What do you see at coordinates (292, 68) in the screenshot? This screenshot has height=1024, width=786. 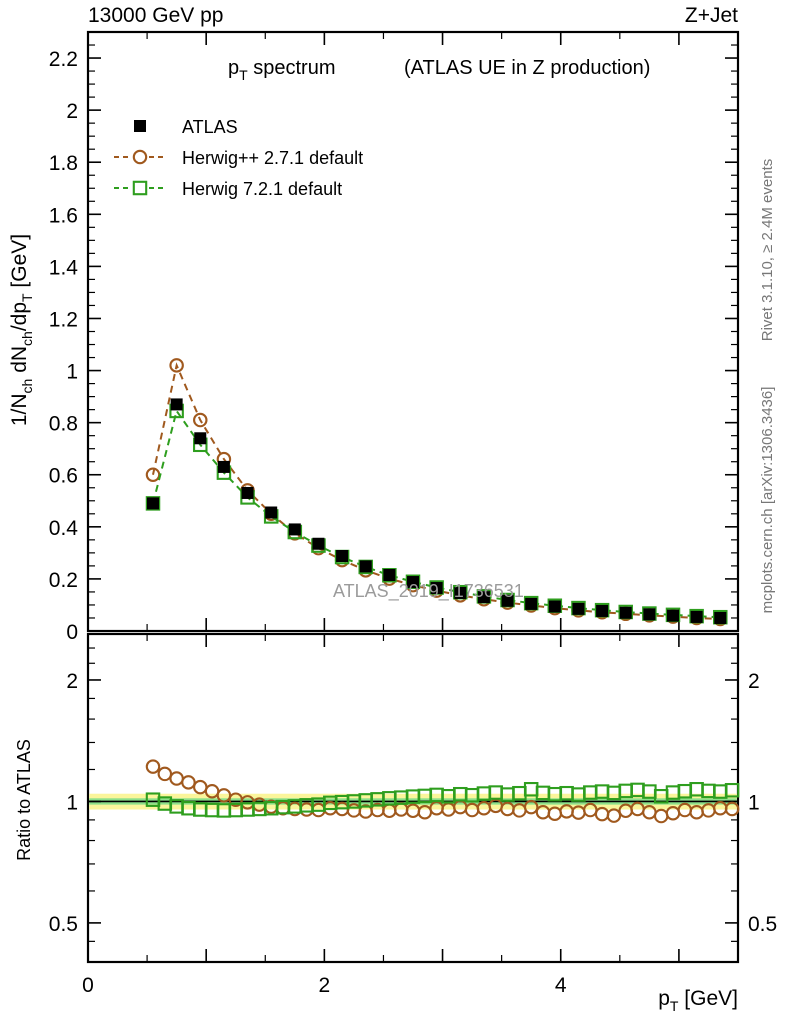 I see `title-rest: spectrum` at bounding box center [292, 68].